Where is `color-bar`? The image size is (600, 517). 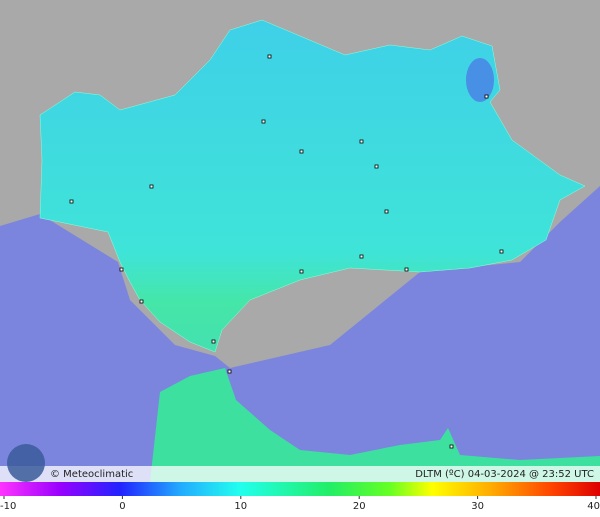
color-bar is located at coordinates (300, 489).